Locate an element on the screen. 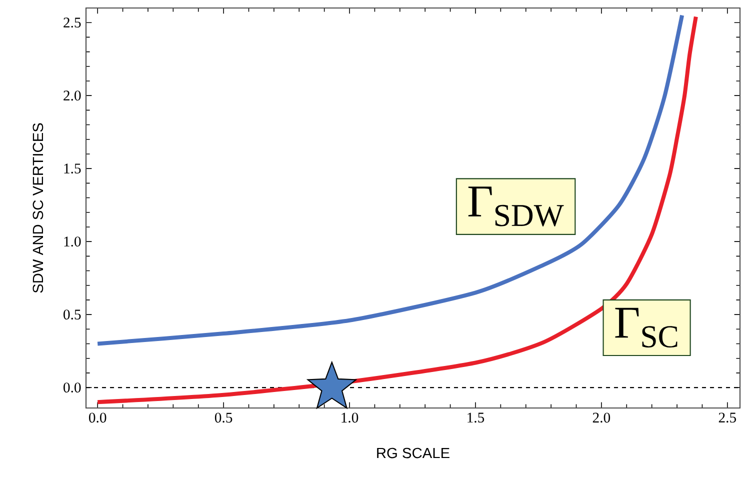 The image size is (742, 488). x-tick-label: 2.5 is located at coordinates (727, 417).